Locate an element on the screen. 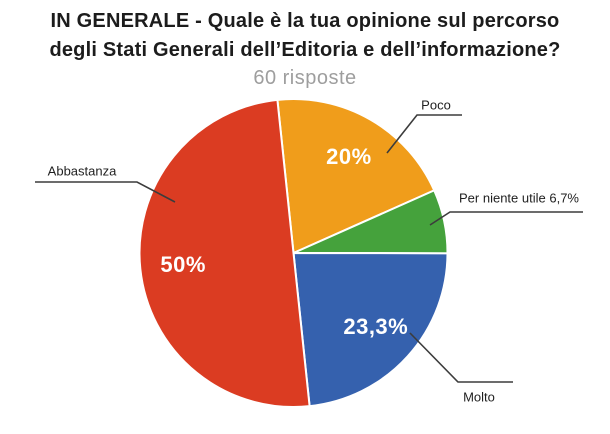 This screenshot has width=610, height=434. slice-label-abbastanza: Abbastanza is located at coordinates (82, 171).